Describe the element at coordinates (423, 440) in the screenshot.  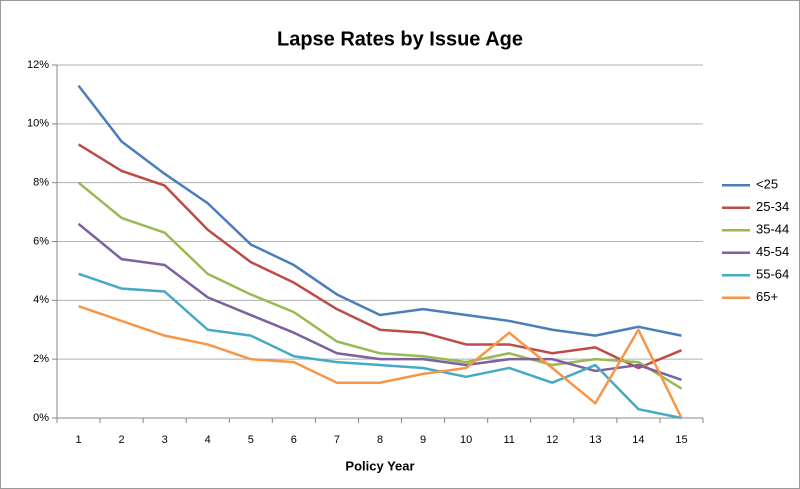
I see `x-tick-label: 9` at that location.